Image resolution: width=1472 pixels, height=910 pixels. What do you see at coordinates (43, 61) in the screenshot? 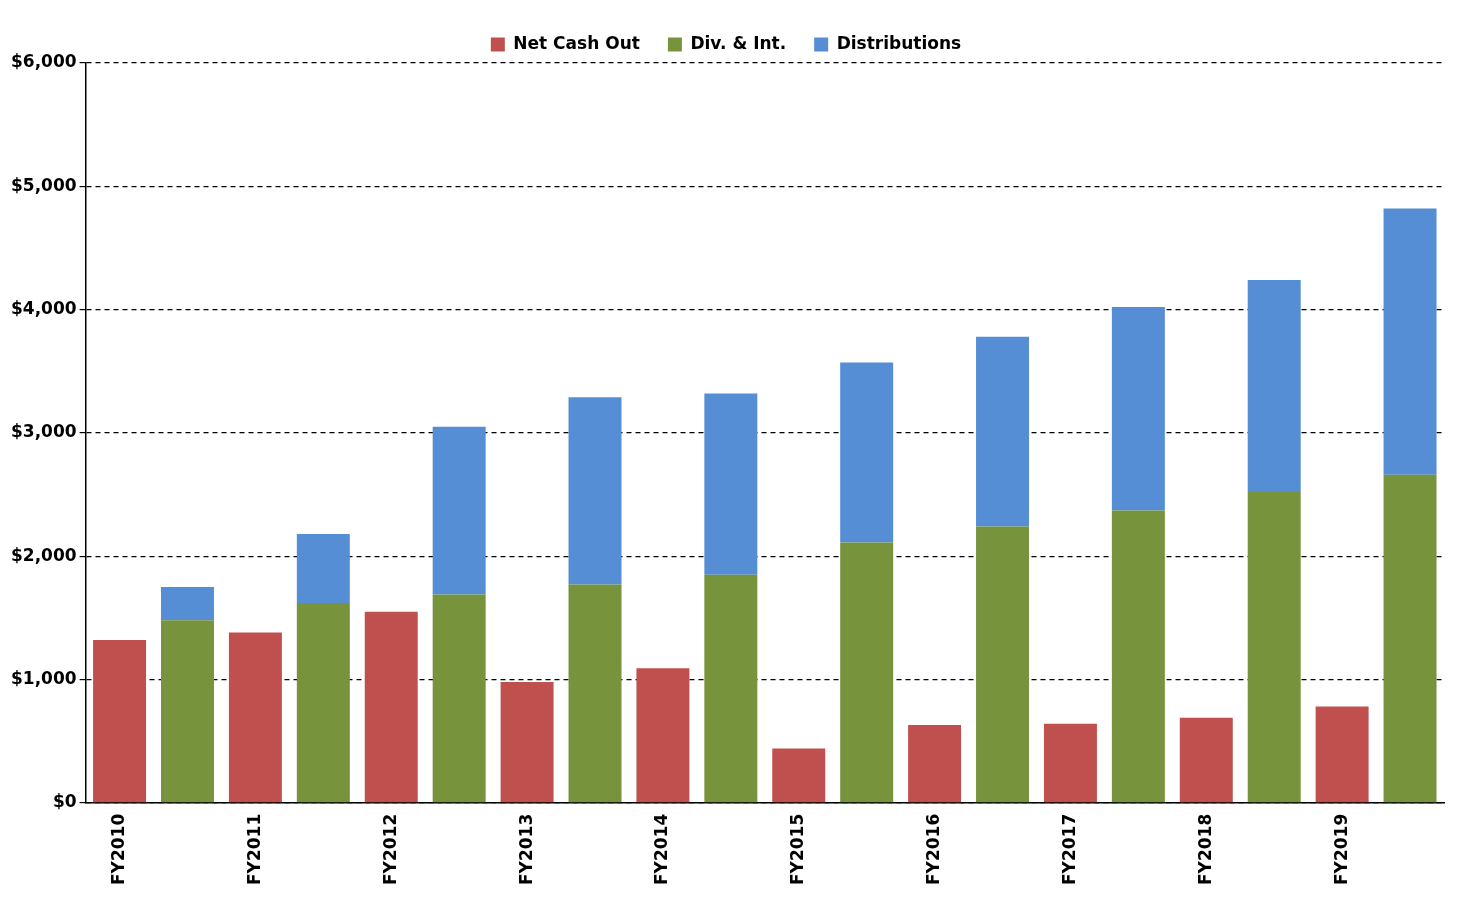
I see `y-tick-label: $6,000` at bounding box center [43, 61].